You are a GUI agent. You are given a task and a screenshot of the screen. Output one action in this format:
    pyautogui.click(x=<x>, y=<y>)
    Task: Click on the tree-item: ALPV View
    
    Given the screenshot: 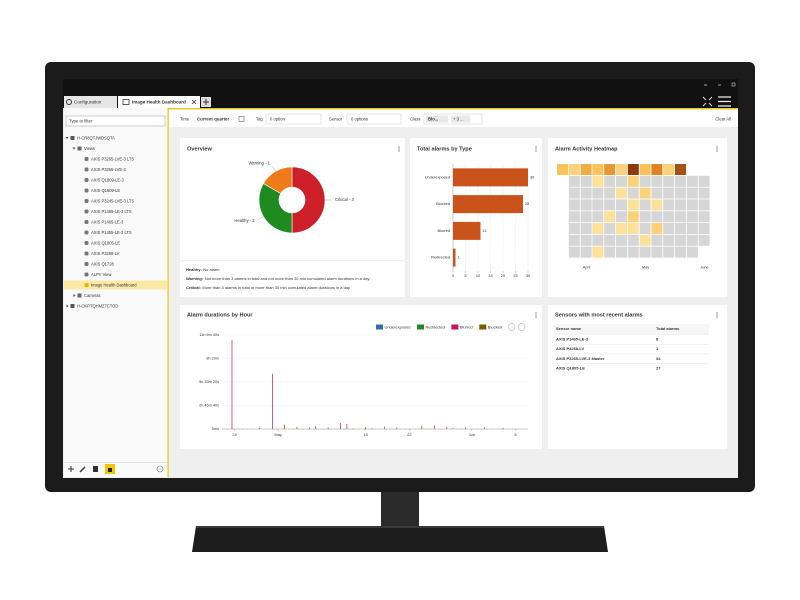 What is the action you would take?
    pyautogui.click(x=101, y=274)
    